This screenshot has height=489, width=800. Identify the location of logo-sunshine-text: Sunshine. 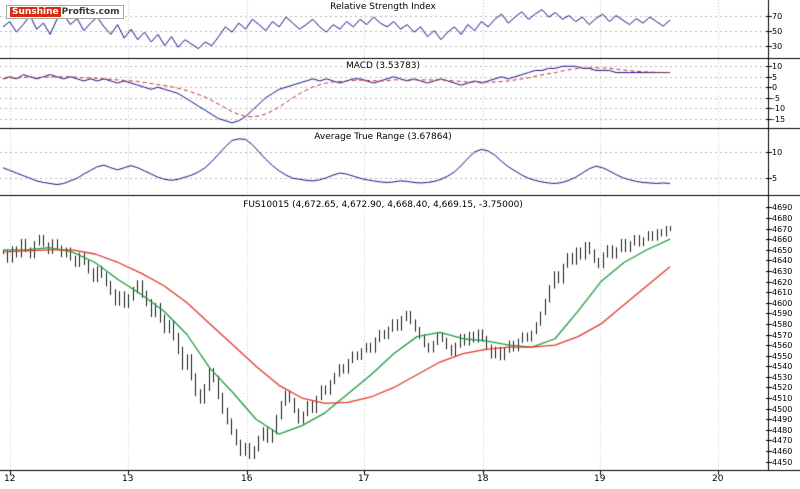
(35, 12).